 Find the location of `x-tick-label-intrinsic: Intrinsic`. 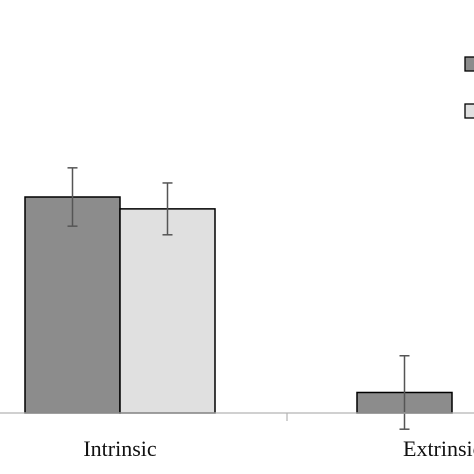

x-tick-label-intrinsic: Intrinsic is located at coordinates (120, 448).